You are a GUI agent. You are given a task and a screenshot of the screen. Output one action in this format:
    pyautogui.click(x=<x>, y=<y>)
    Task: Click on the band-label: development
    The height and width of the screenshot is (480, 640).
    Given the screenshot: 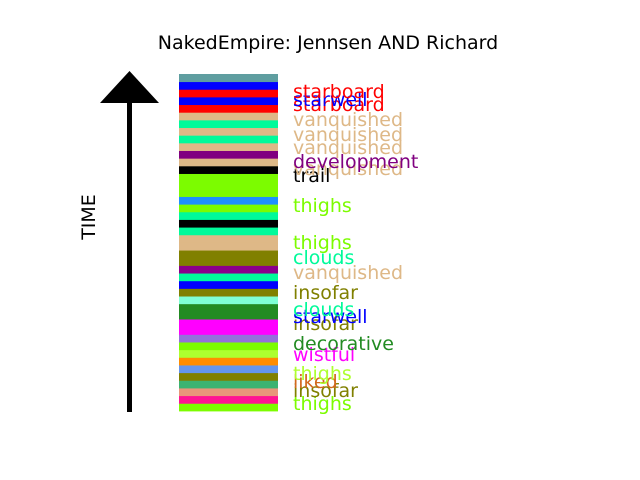 What is the action you would take?
    pyautogui.click(x=355, y=162)
    